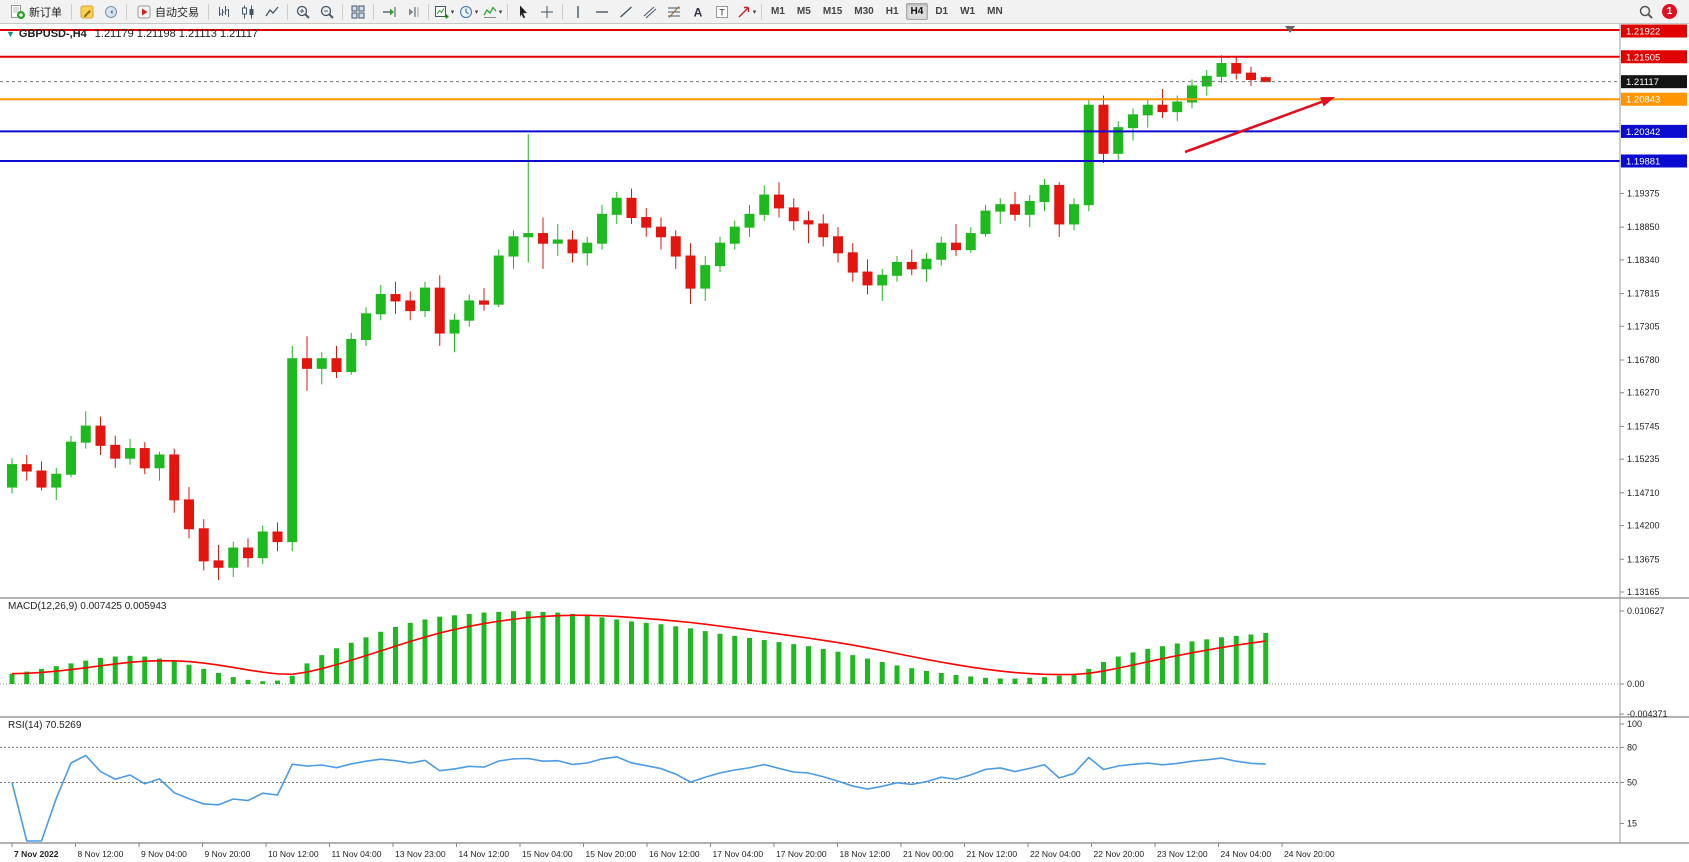 The width and height of the screenshot is (1689, 862). I want to click on text-label-button: T, so click(722, 12).